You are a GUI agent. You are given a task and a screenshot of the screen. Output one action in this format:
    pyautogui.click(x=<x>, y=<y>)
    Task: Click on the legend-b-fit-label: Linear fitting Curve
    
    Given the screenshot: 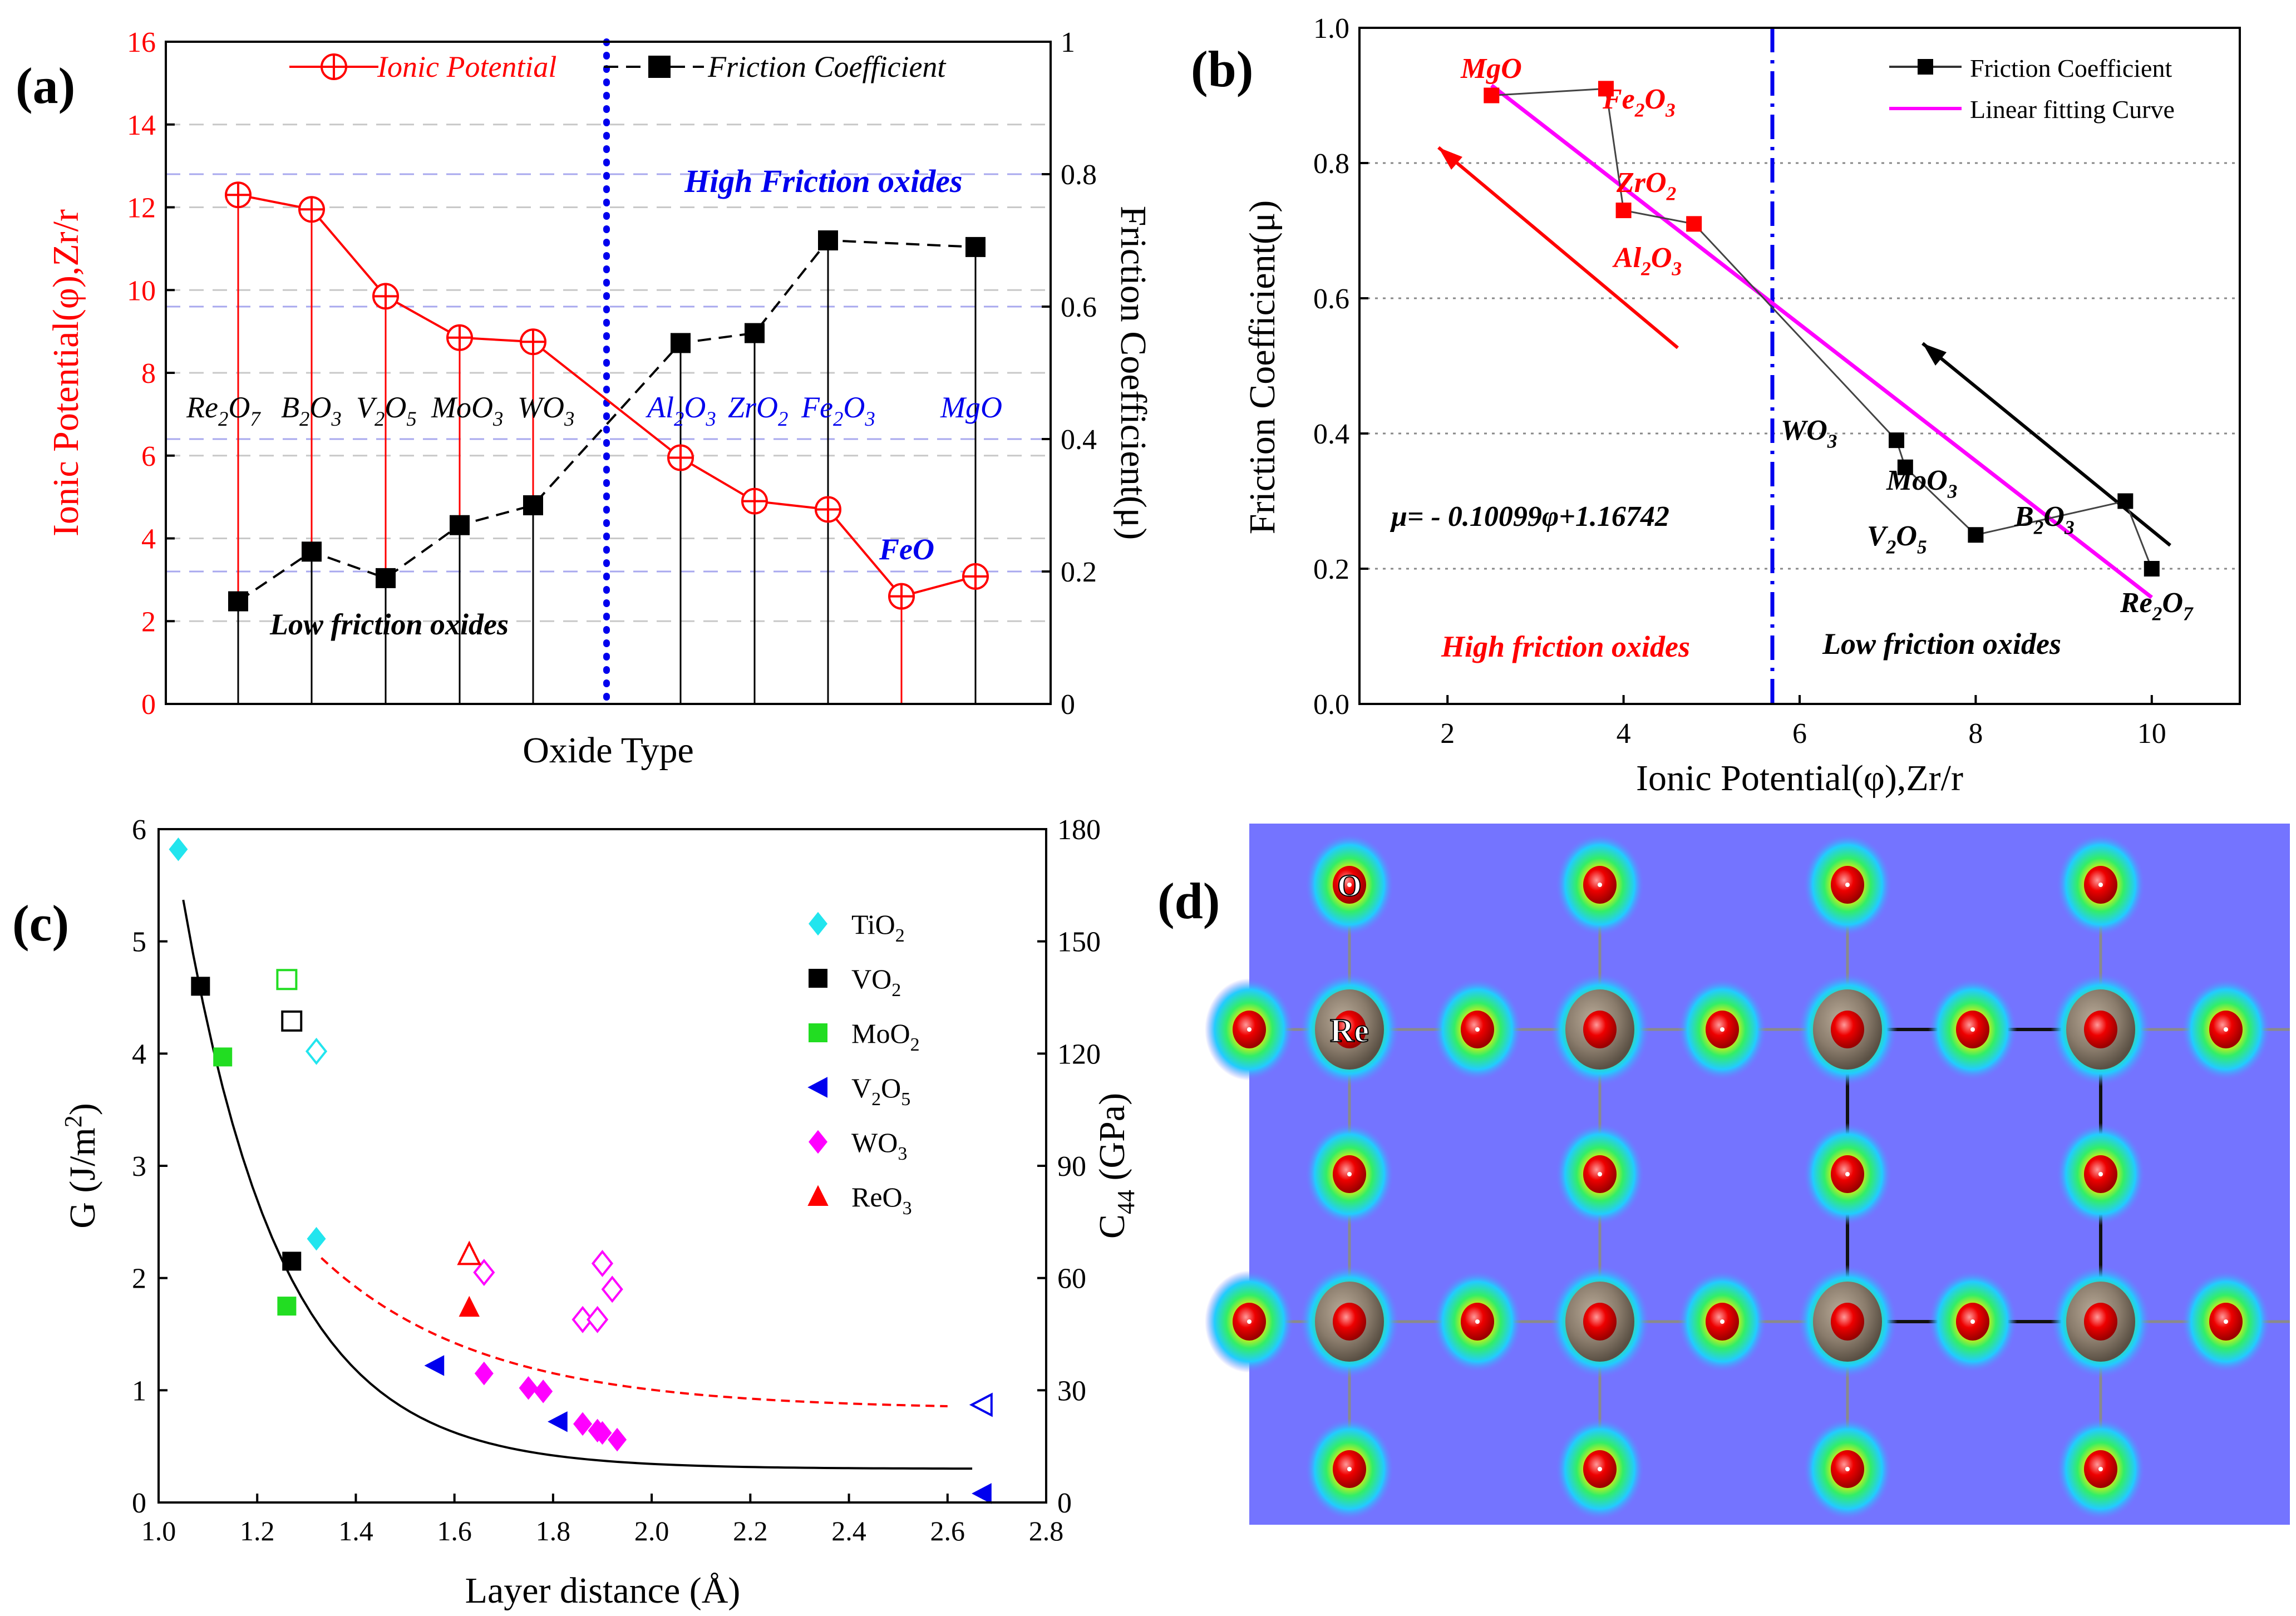 What is the action you would take?
    pyautogui.click(x=2072, y=109)
    